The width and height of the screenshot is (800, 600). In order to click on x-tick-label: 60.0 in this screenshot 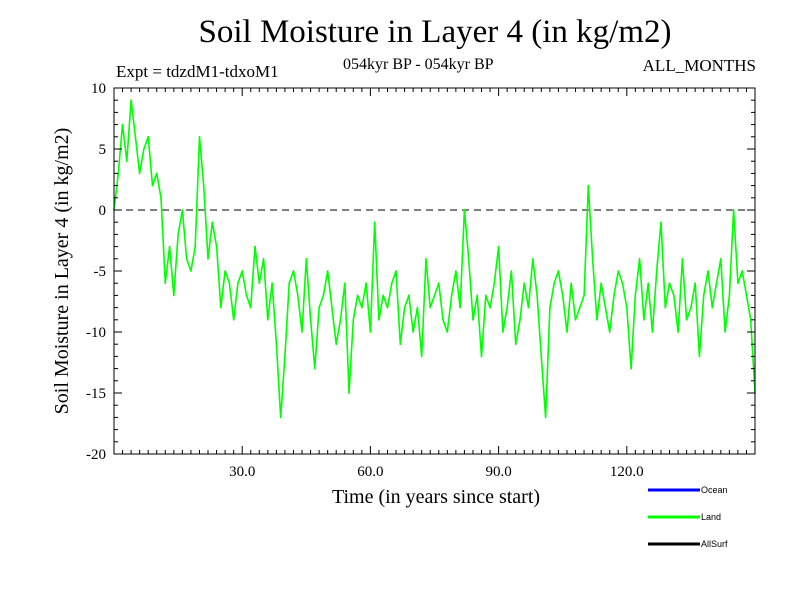, I will do `click(370, 472)`.